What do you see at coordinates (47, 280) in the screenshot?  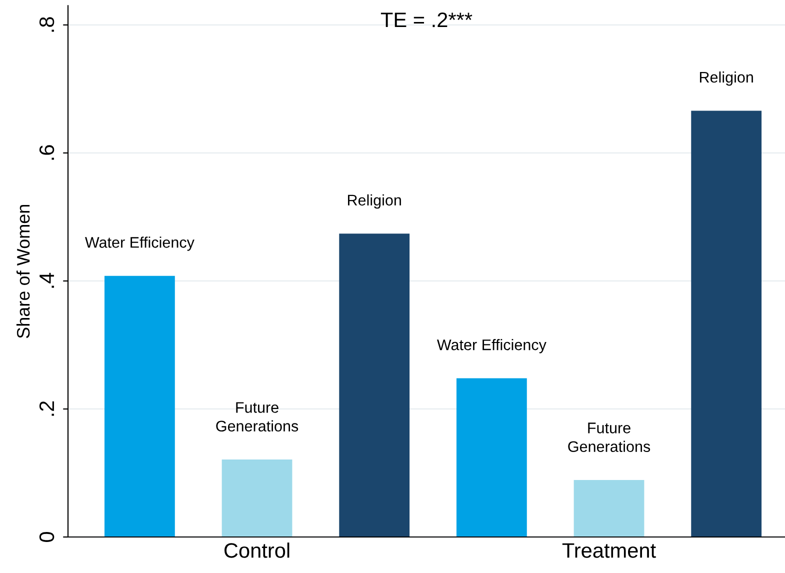 I see `y-tick-label: .4` at bounding box center [47, 280].